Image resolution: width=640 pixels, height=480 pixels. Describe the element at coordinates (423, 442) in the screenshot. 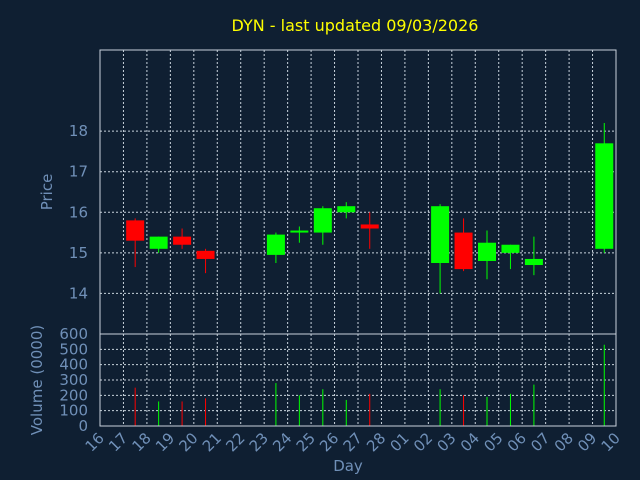

I see `x-tick-label: 02` at that location.